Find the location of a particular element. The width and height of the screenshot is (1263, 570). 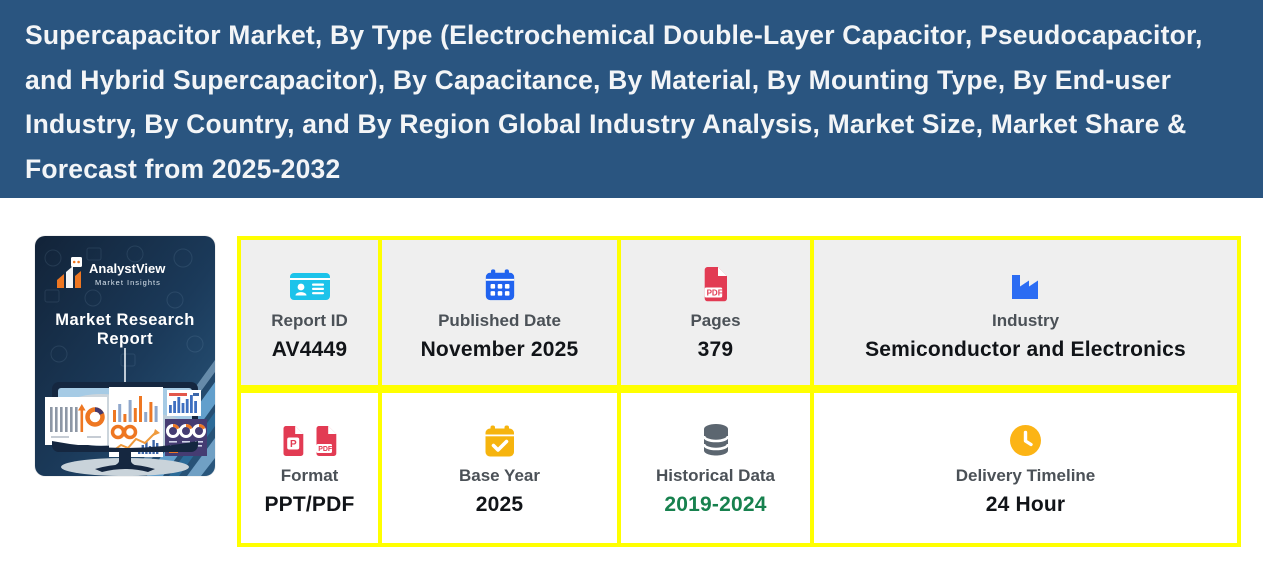

card-label: Base Year is located at coordinates (499, 475).